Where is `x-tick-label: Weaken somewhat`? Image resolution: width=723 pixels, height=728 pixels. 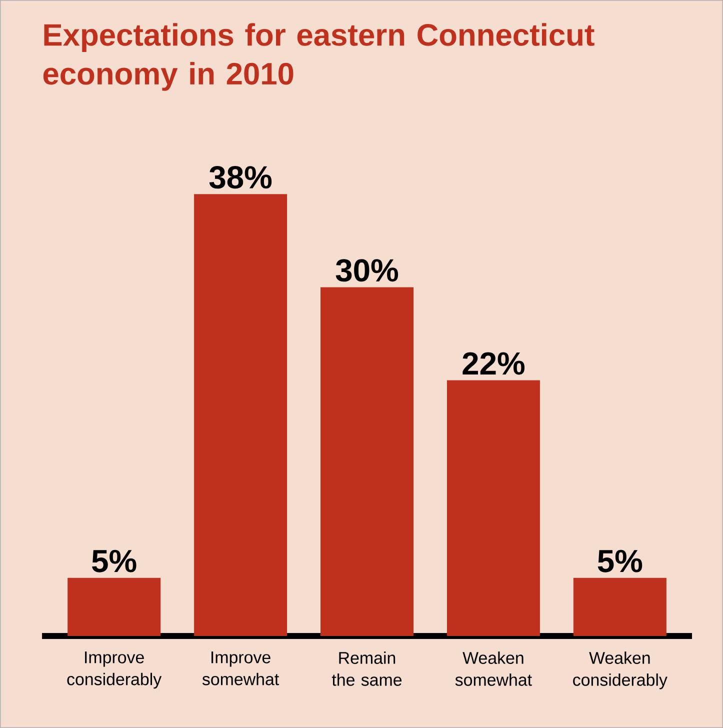 x-tick-label: Weaken somewhat is located at coordinates (493, 669).